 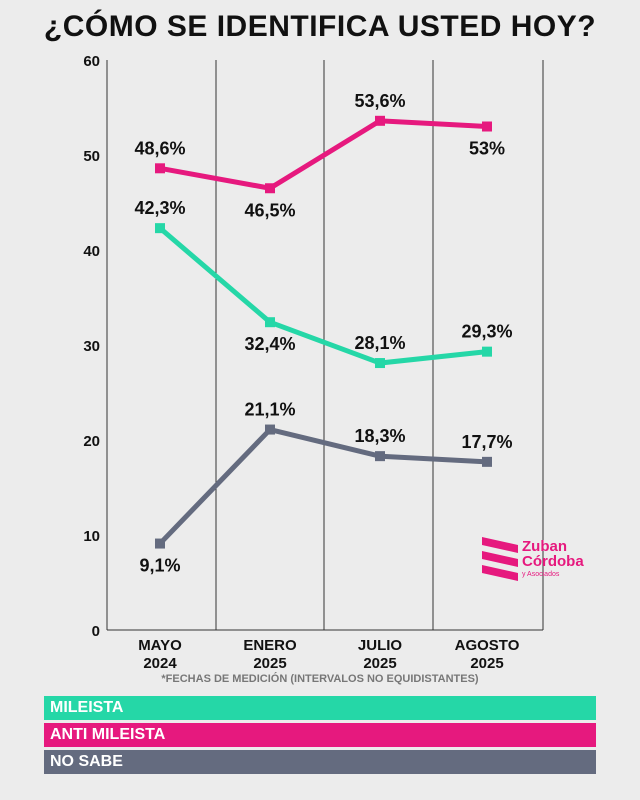 What do you see at coordinates (379, 101) in the screenshot?
I see `data-label: 53,6%` at bounding box center [379, 101].